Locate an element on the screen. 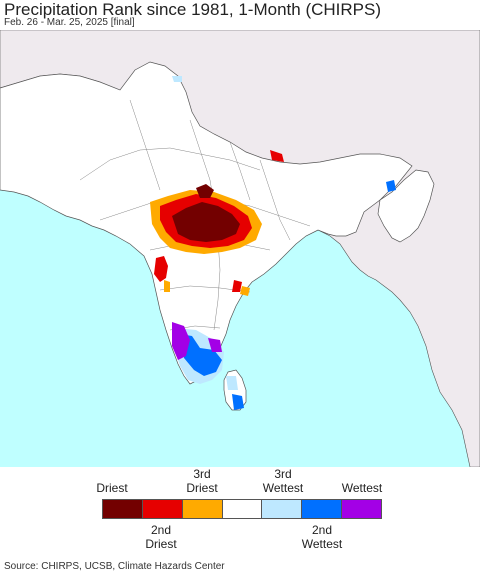 This screenshot has height=575, width=480. legend-label-3rd-wettest: 3rd Wettest is located at coordinates (283, 481).